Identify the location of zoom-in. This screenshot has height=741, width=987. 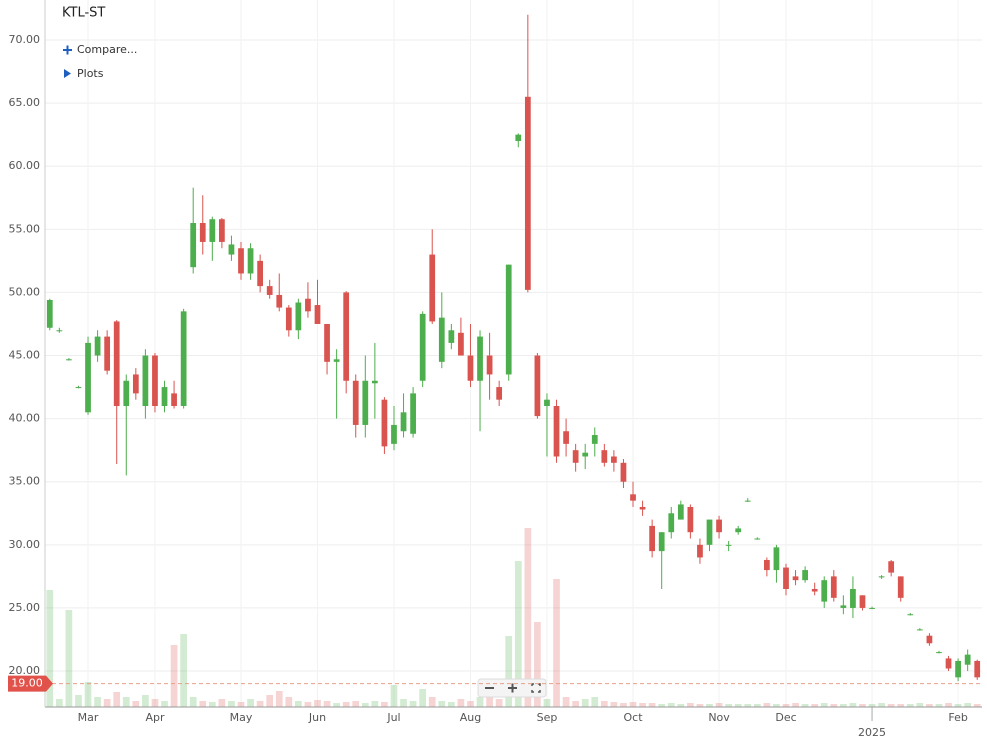
(512, 688).